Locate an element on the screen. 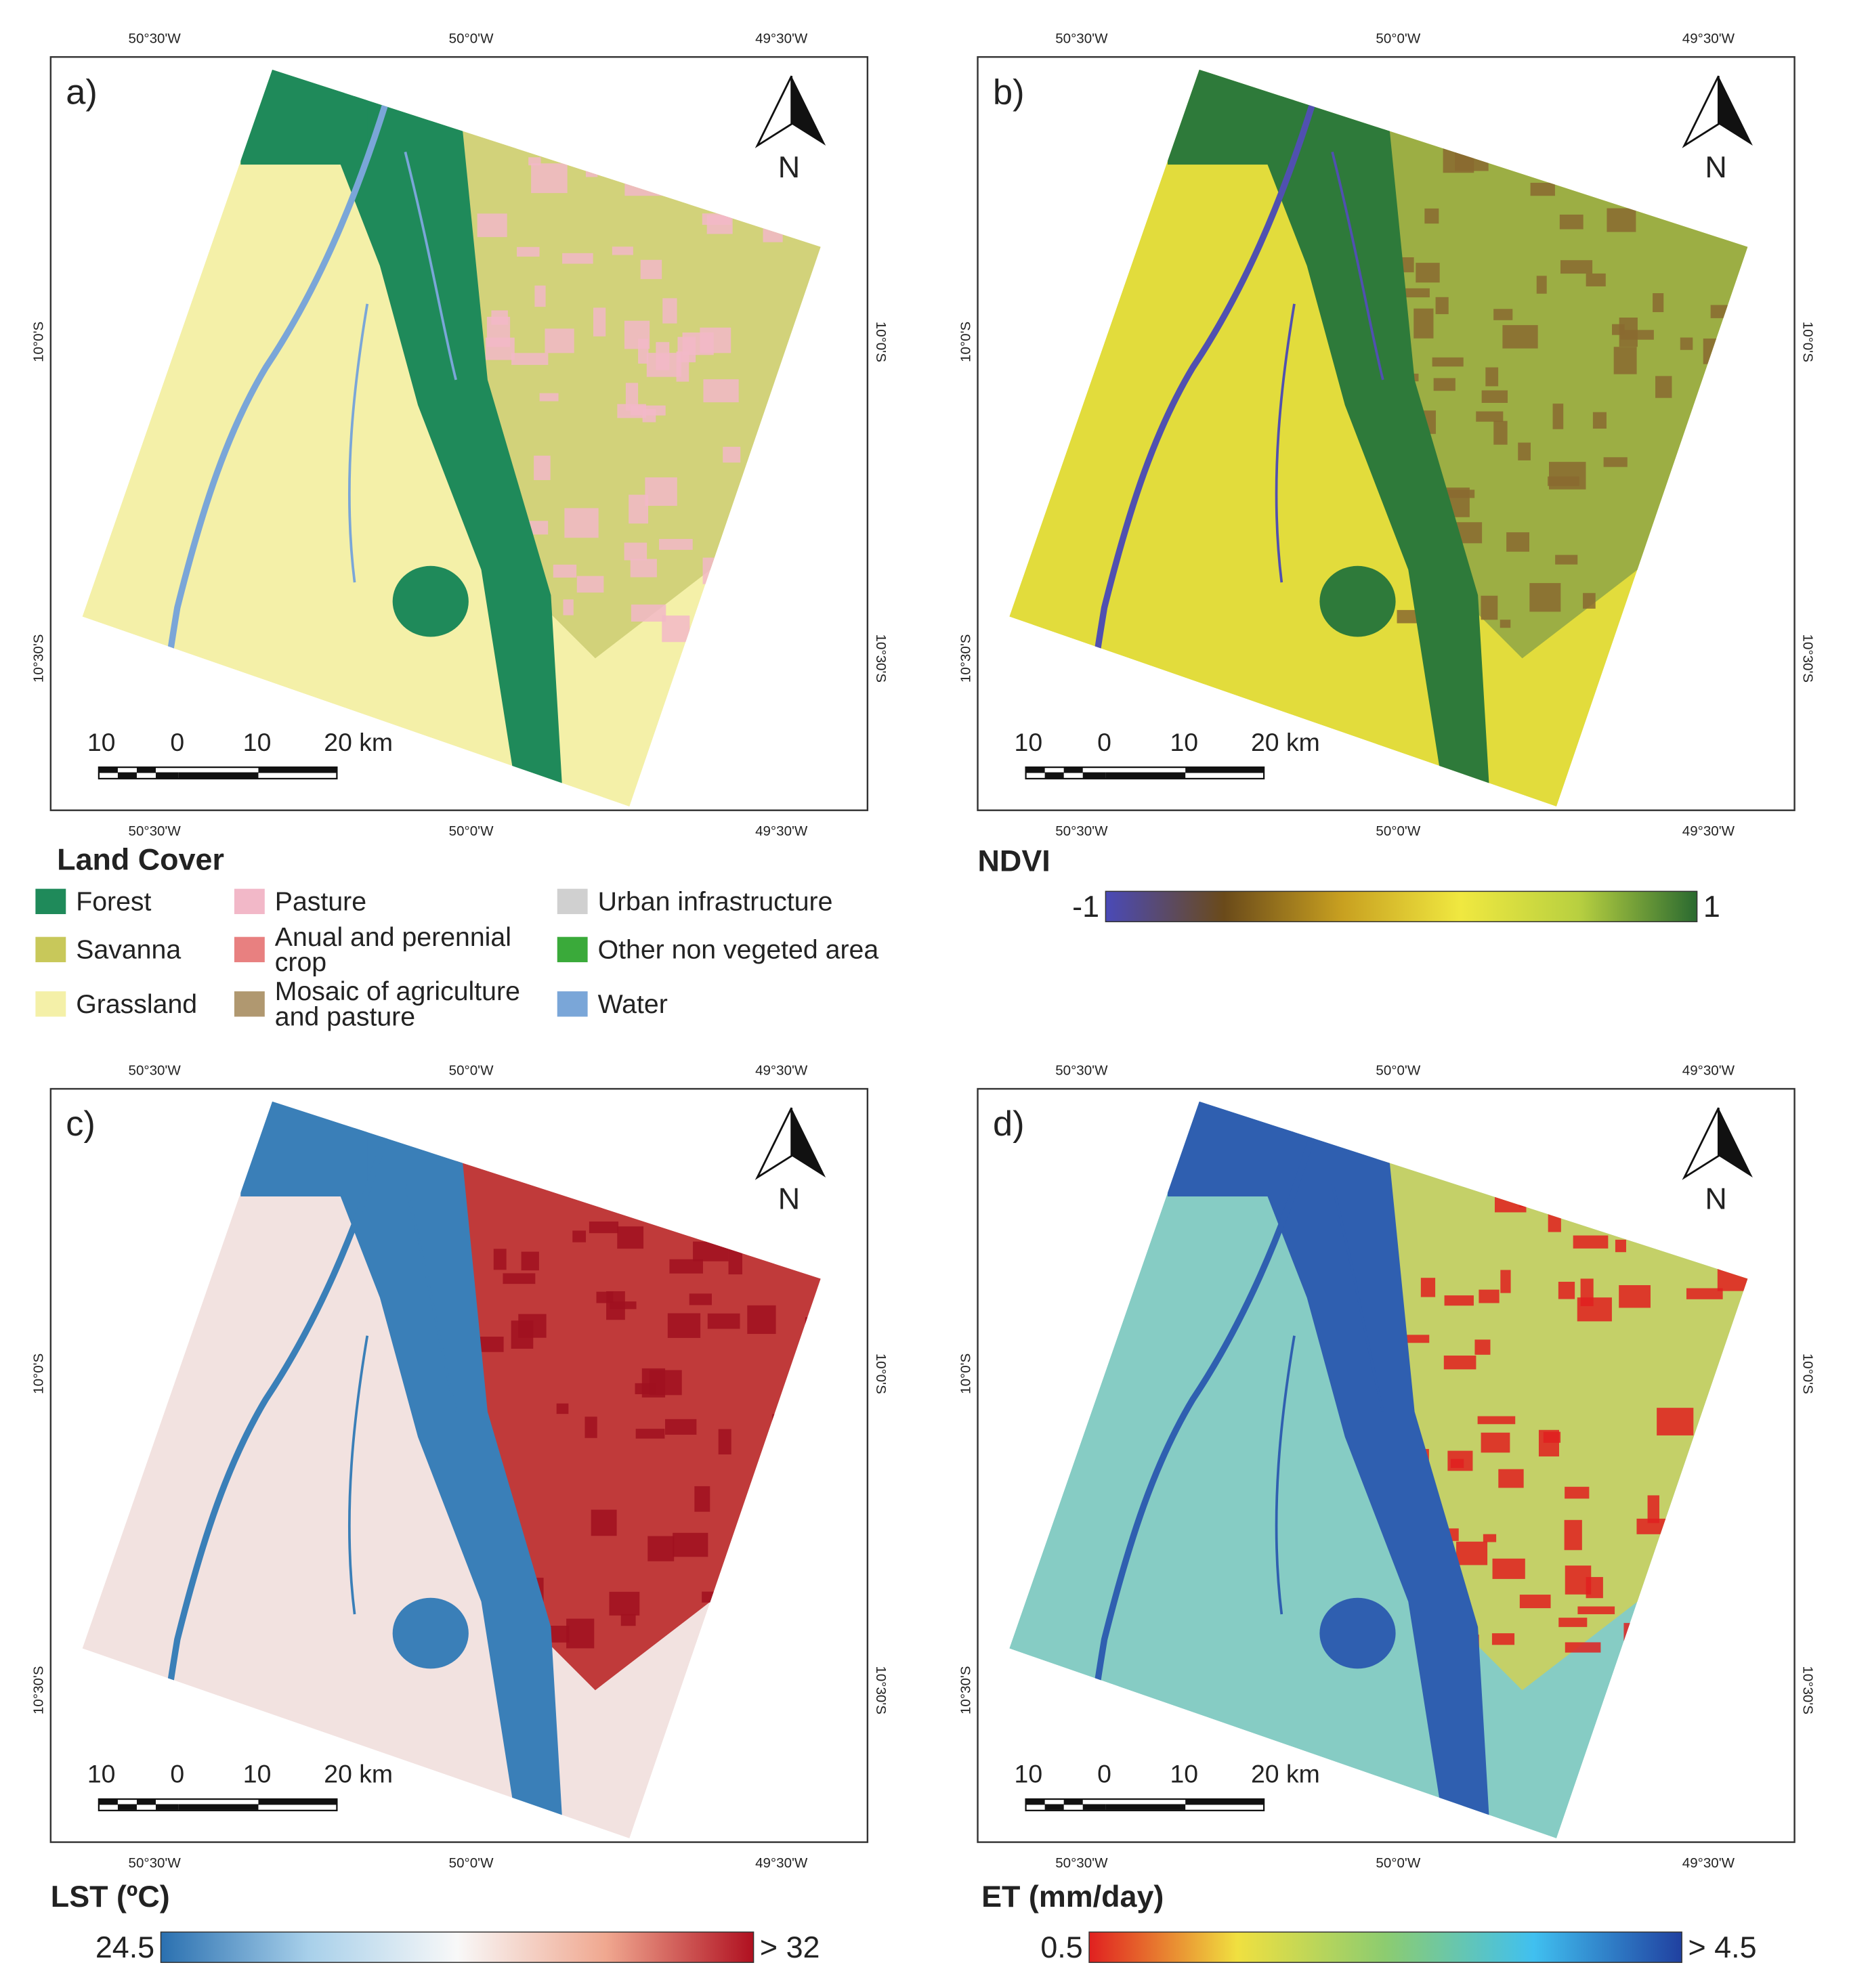 The height and width of the screenshot is (1988, 1849). legend-label-line: Other non vegeted area is located at coordinates (738, 949).